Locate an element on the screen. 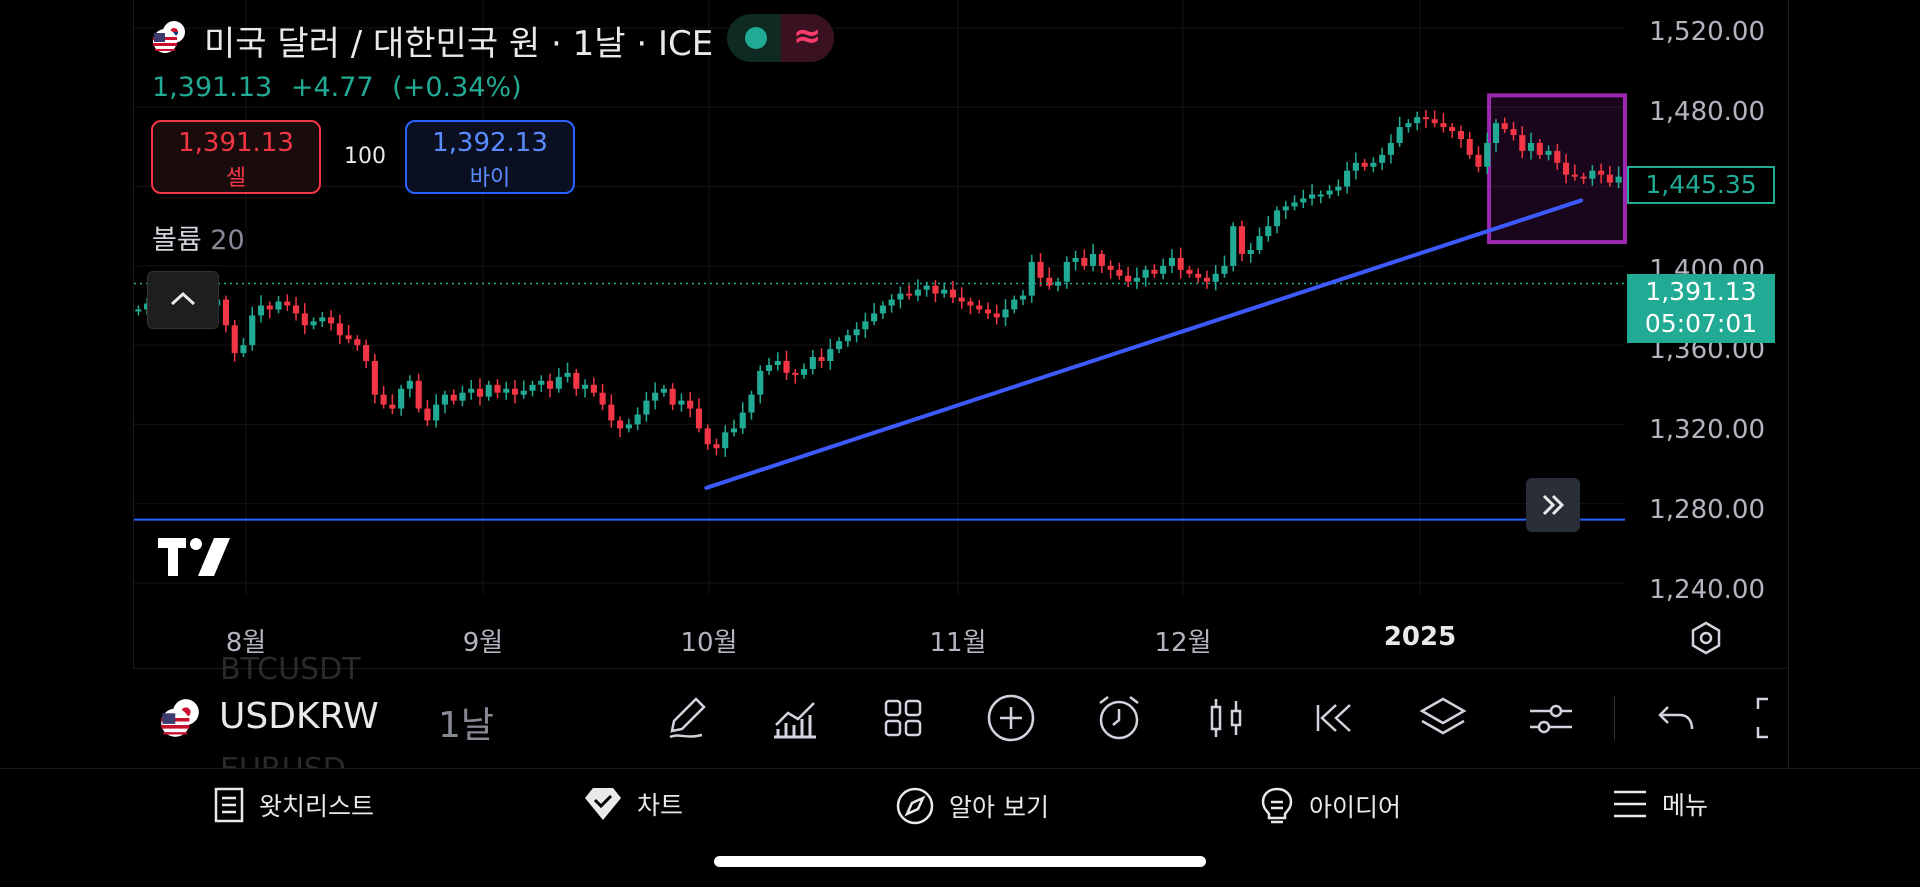 The width and height of the screenshot is (1920, 887). indicators-icon is located at coordinates (795, 718).